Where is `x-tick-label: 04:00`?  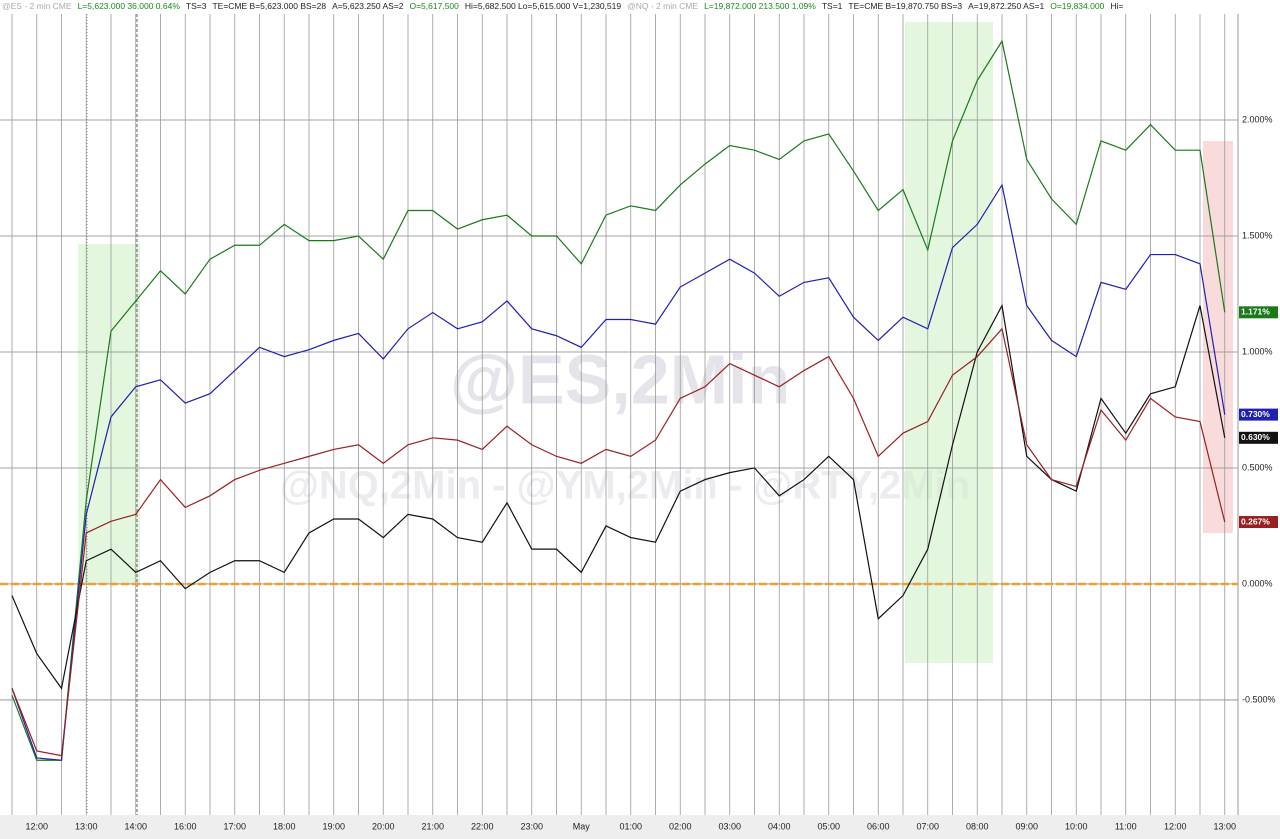
x-tick-label: 04:00 is located at coordinates (779, 826).